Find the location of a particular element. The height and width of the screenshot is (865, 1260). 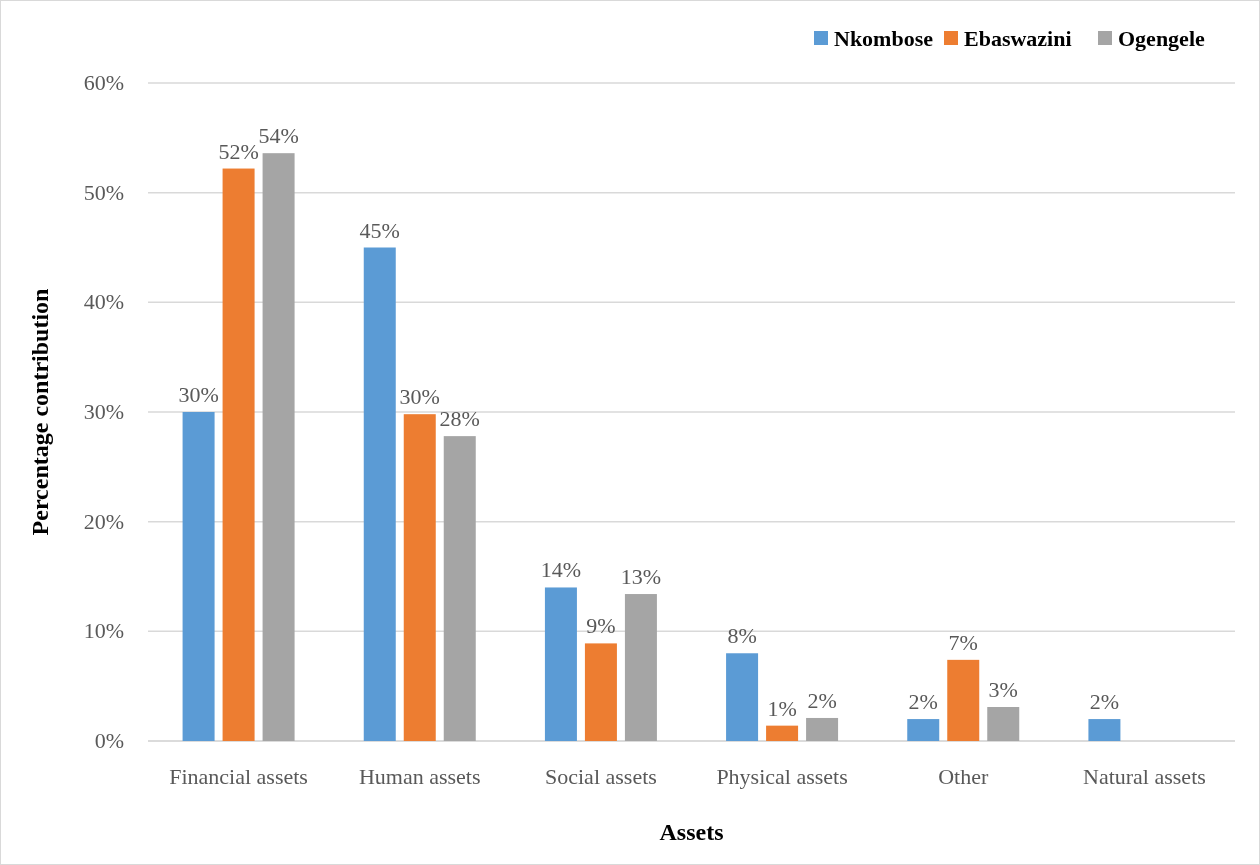

x-tick-label: Financial assets is located at coordinates (238, 776).